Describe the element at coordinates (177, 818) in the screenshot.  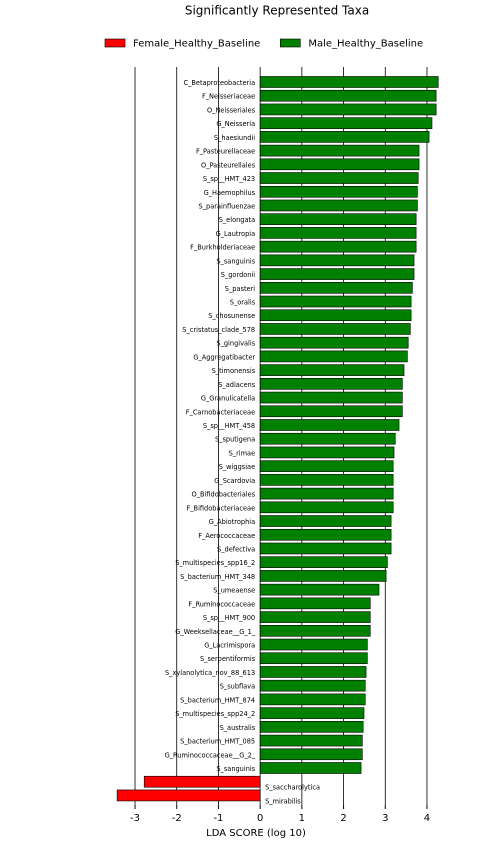
I see `x-tick-label: -2` at that location.